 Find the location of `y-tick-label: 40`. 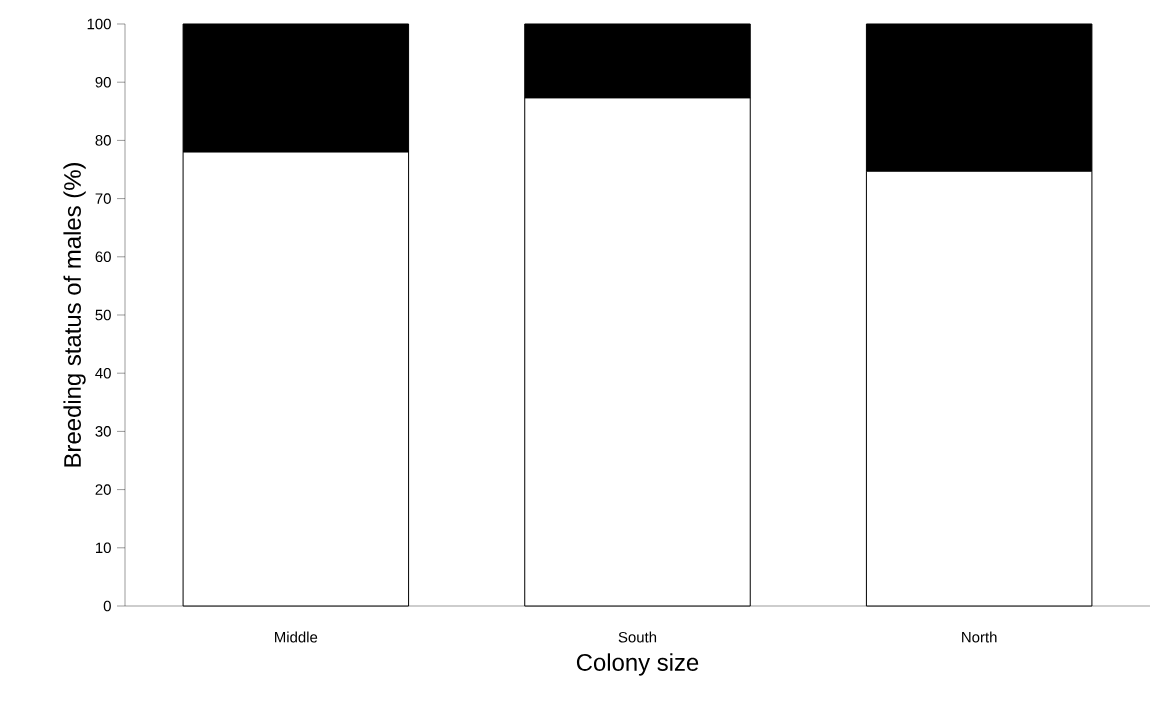

y-tick-label: 40 is located at coordinates (103, 373).